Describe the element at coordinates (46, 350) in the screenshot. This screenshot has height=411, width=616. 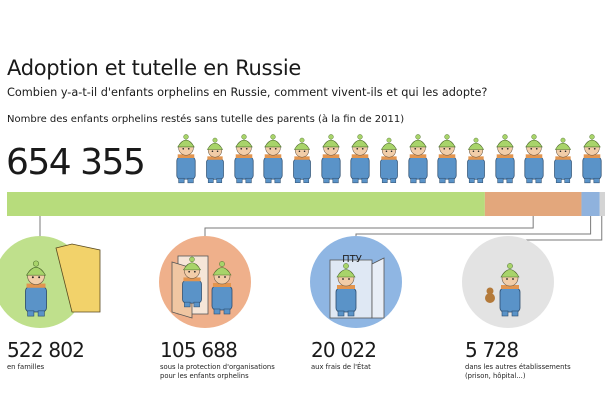
I see `value-label-families: 522 802` at that location.